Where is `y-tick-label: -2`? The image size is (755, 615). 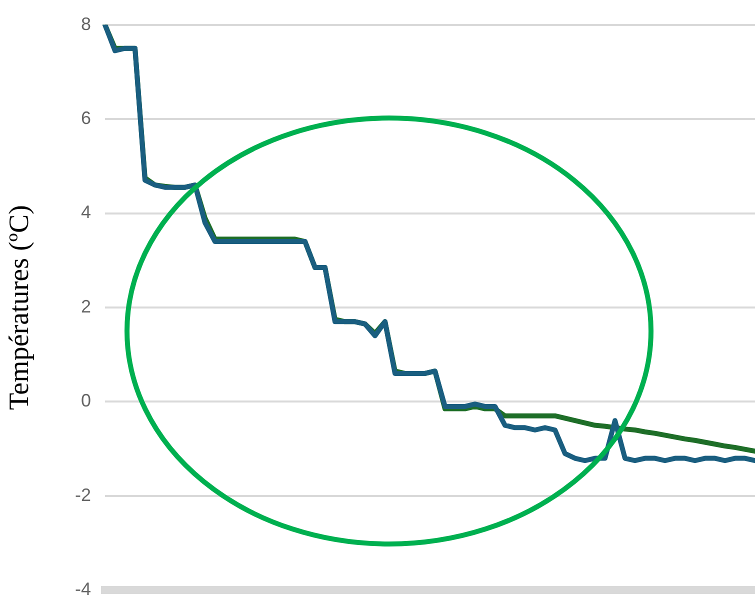 y-tick-label: -2 is located at coordinates (82, 494).